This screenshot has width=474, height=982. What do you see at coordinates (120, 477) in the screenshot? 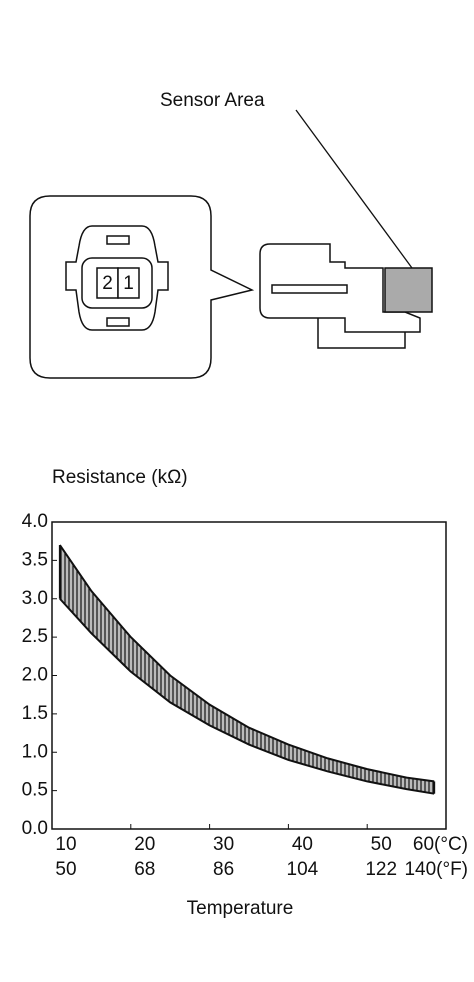
I see `y-axis-title: Resistance (kΩ)` at bounding box center [120, 477].